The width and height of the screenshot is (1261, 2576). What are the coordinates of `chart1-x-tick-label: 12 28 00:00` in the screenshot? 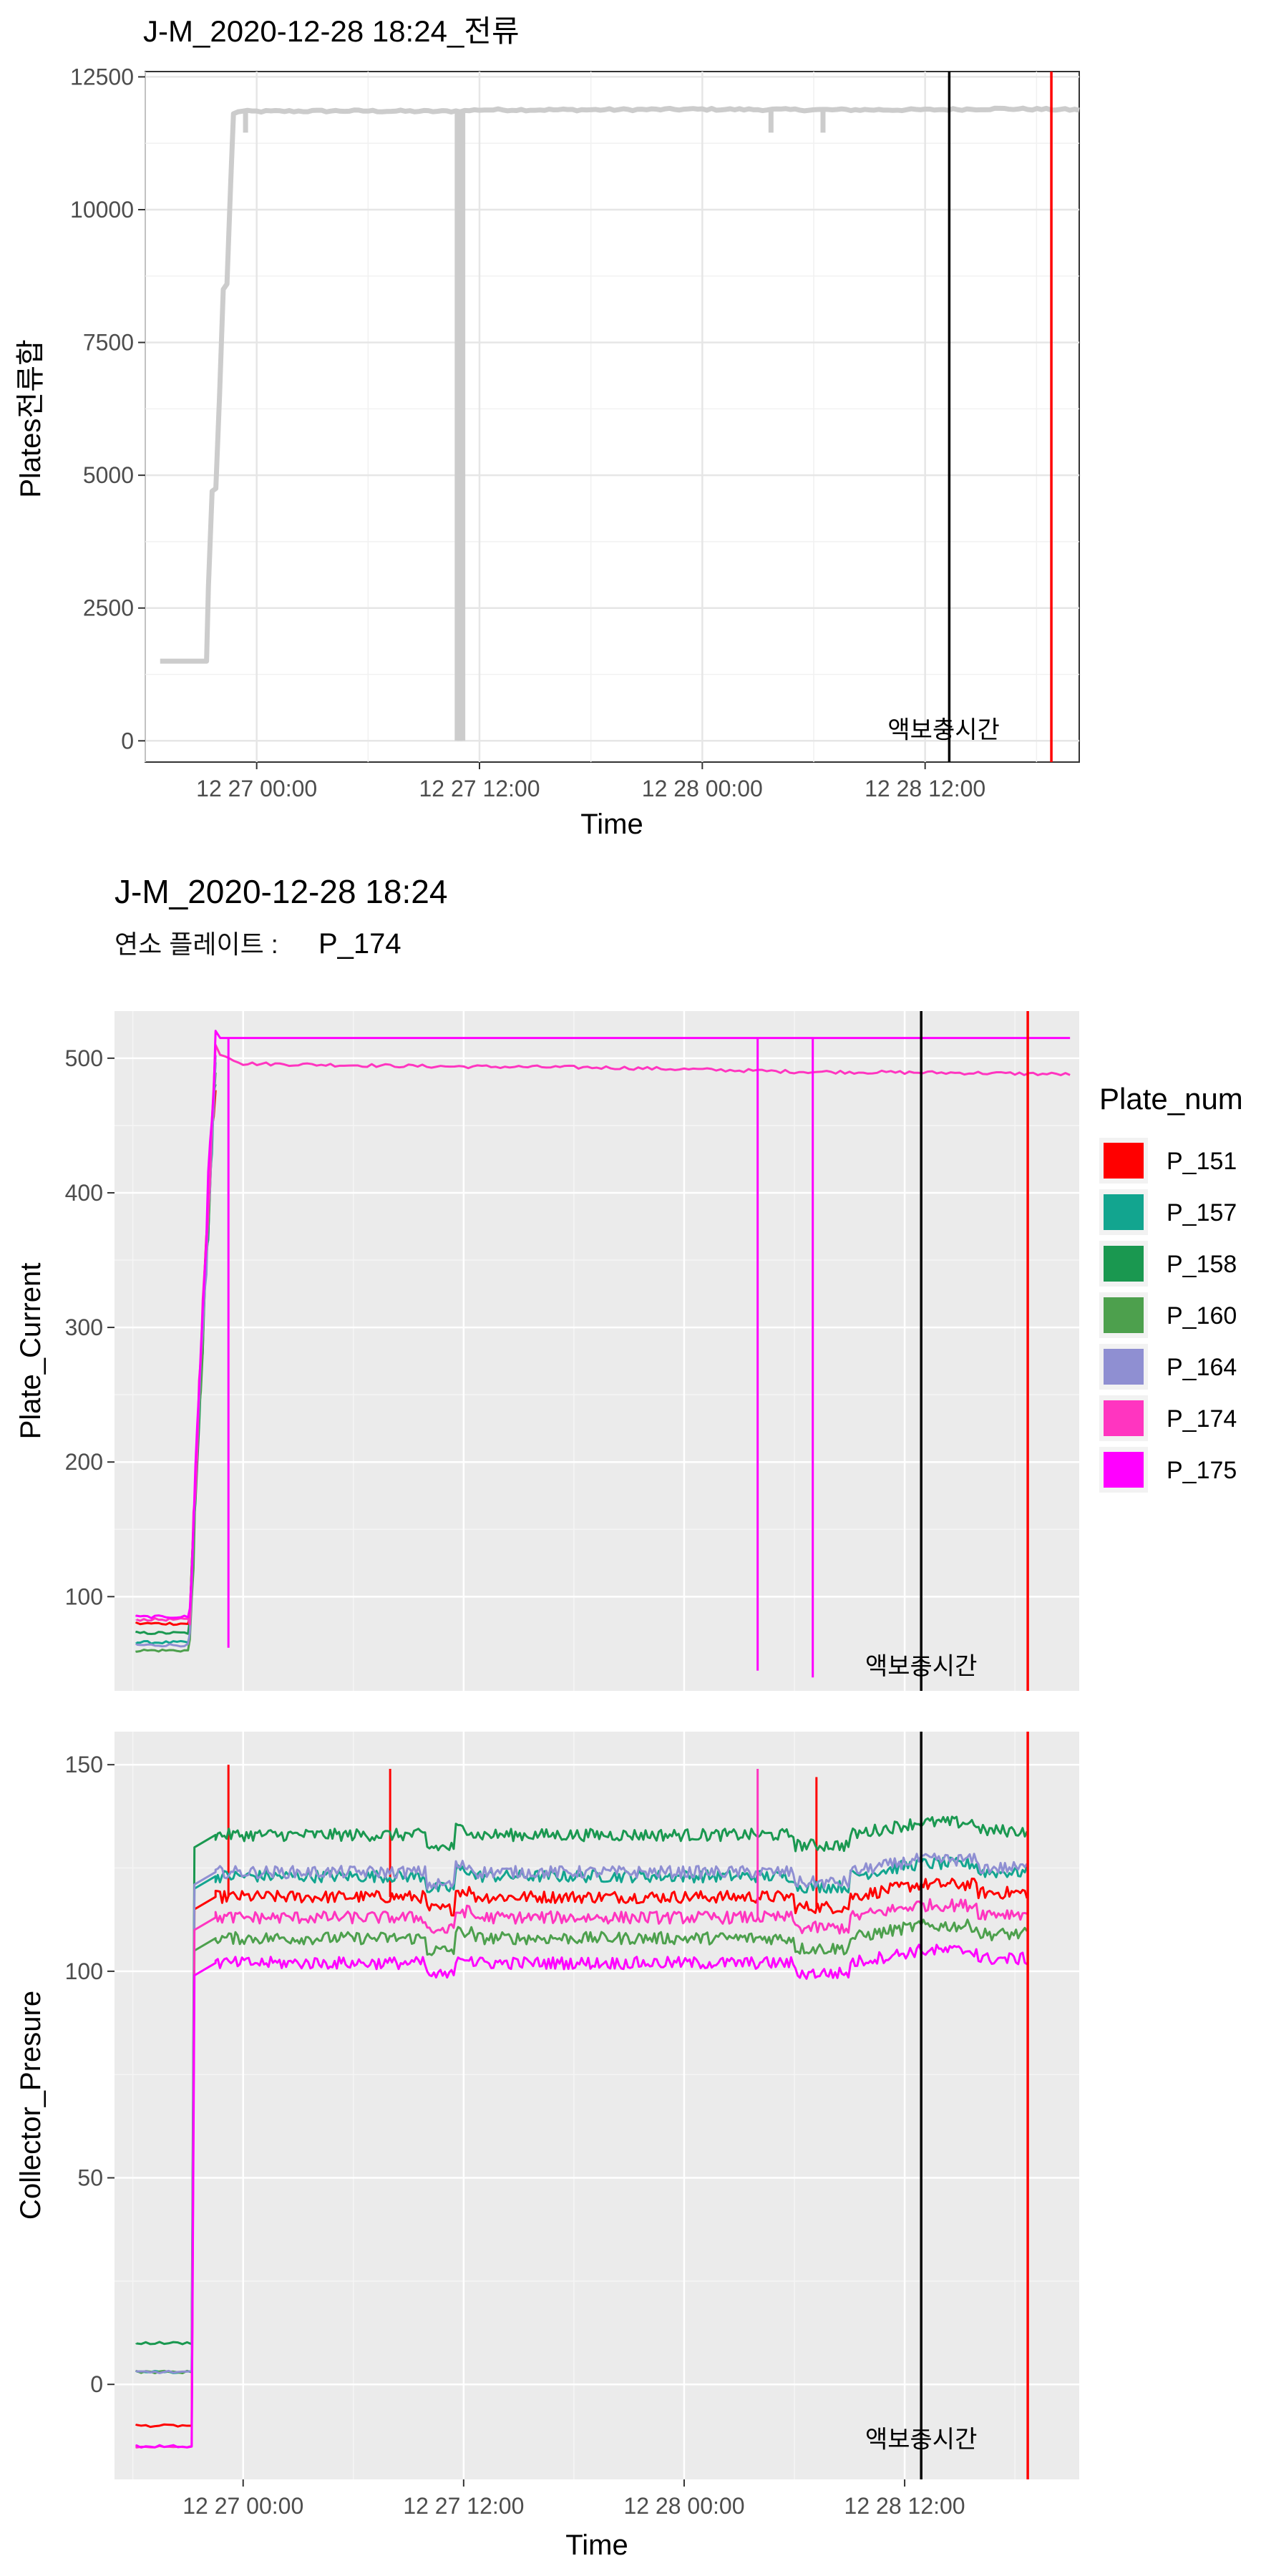 It's located at (702, 788).